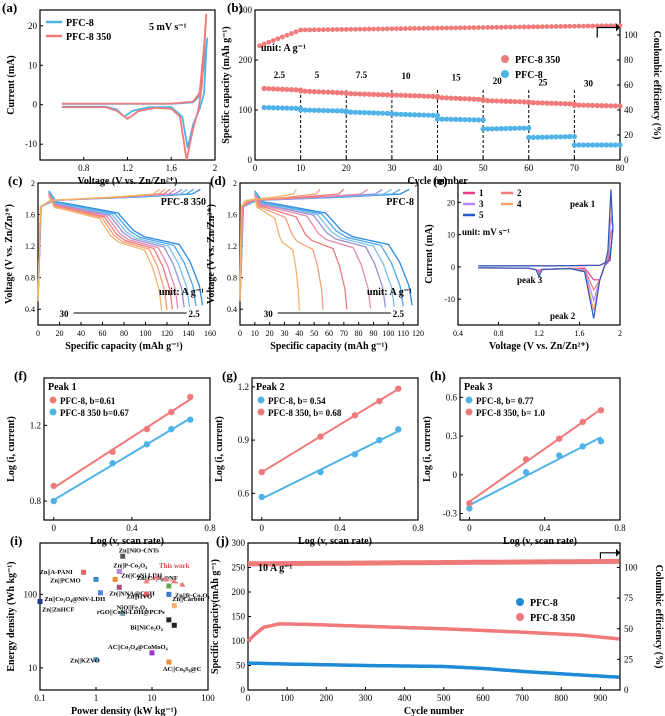  Describe the element at coordinates (270, 387) in the screenshot. I see `peak-title: Peak 2` at that location.